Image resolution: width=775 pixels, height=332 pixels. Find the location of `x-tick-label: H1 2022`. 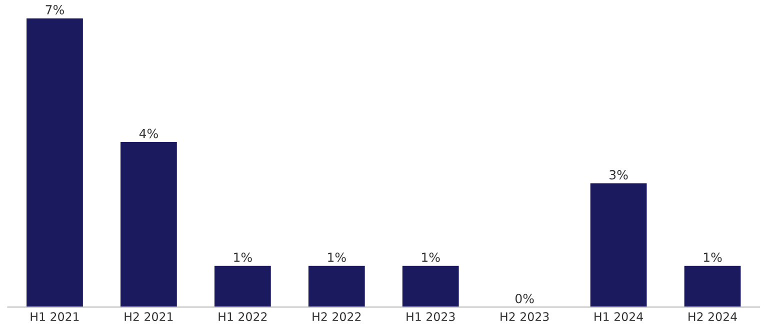

x-tick-label: H1 2022 is located at coordinates (242, 317).